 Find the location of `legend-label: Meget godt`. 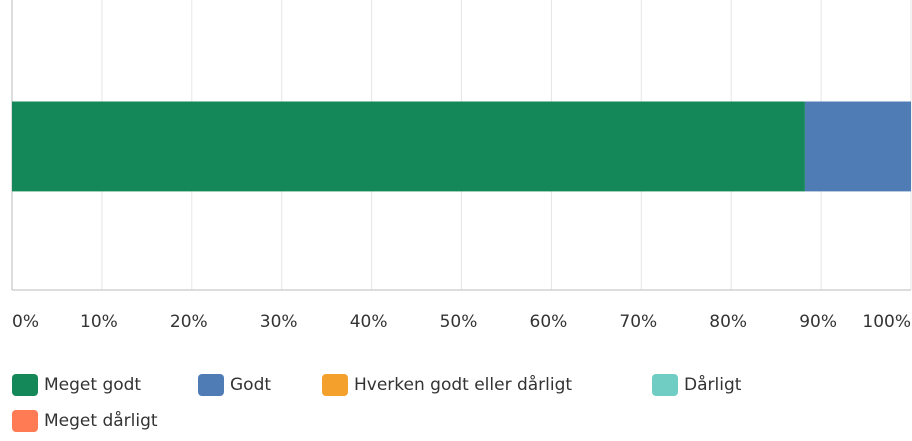

legend-label: Meget godt is located at coordinates (92, 385).